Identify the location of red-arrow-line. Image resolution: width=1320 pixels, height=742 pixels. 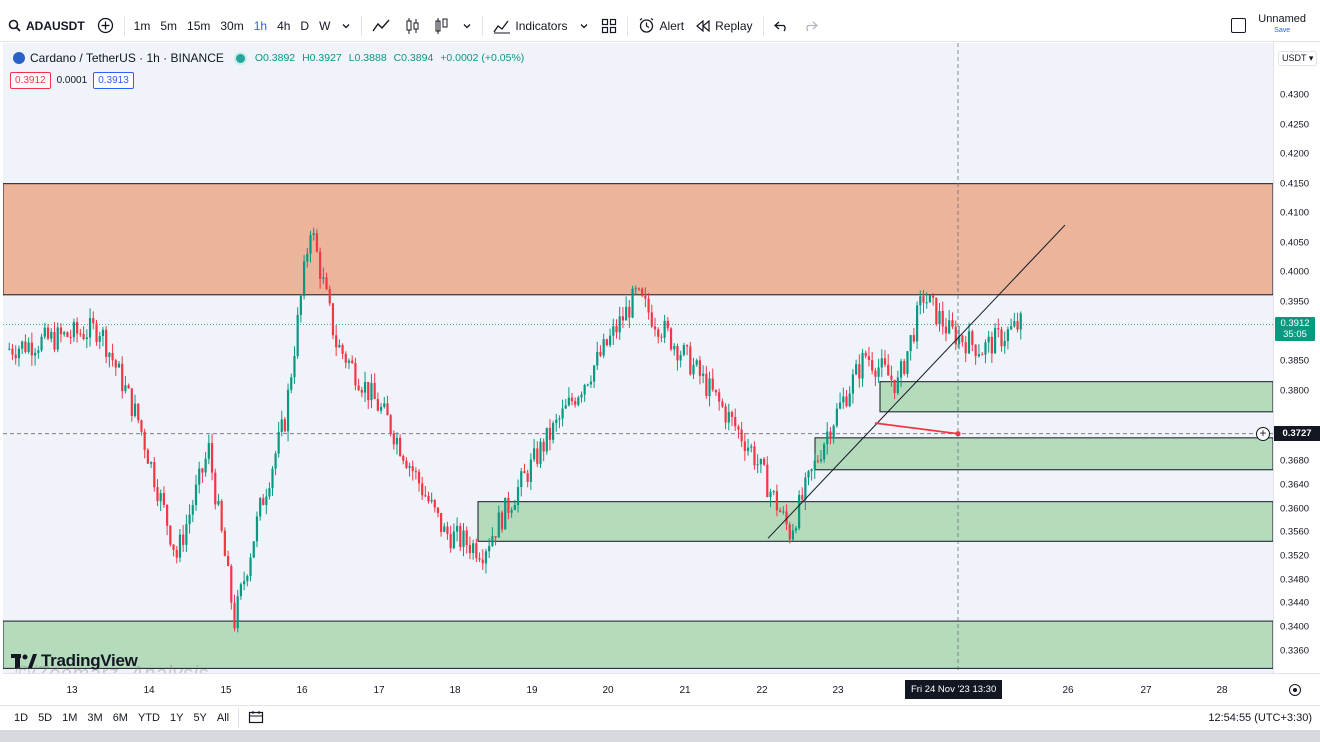
(916, 428).